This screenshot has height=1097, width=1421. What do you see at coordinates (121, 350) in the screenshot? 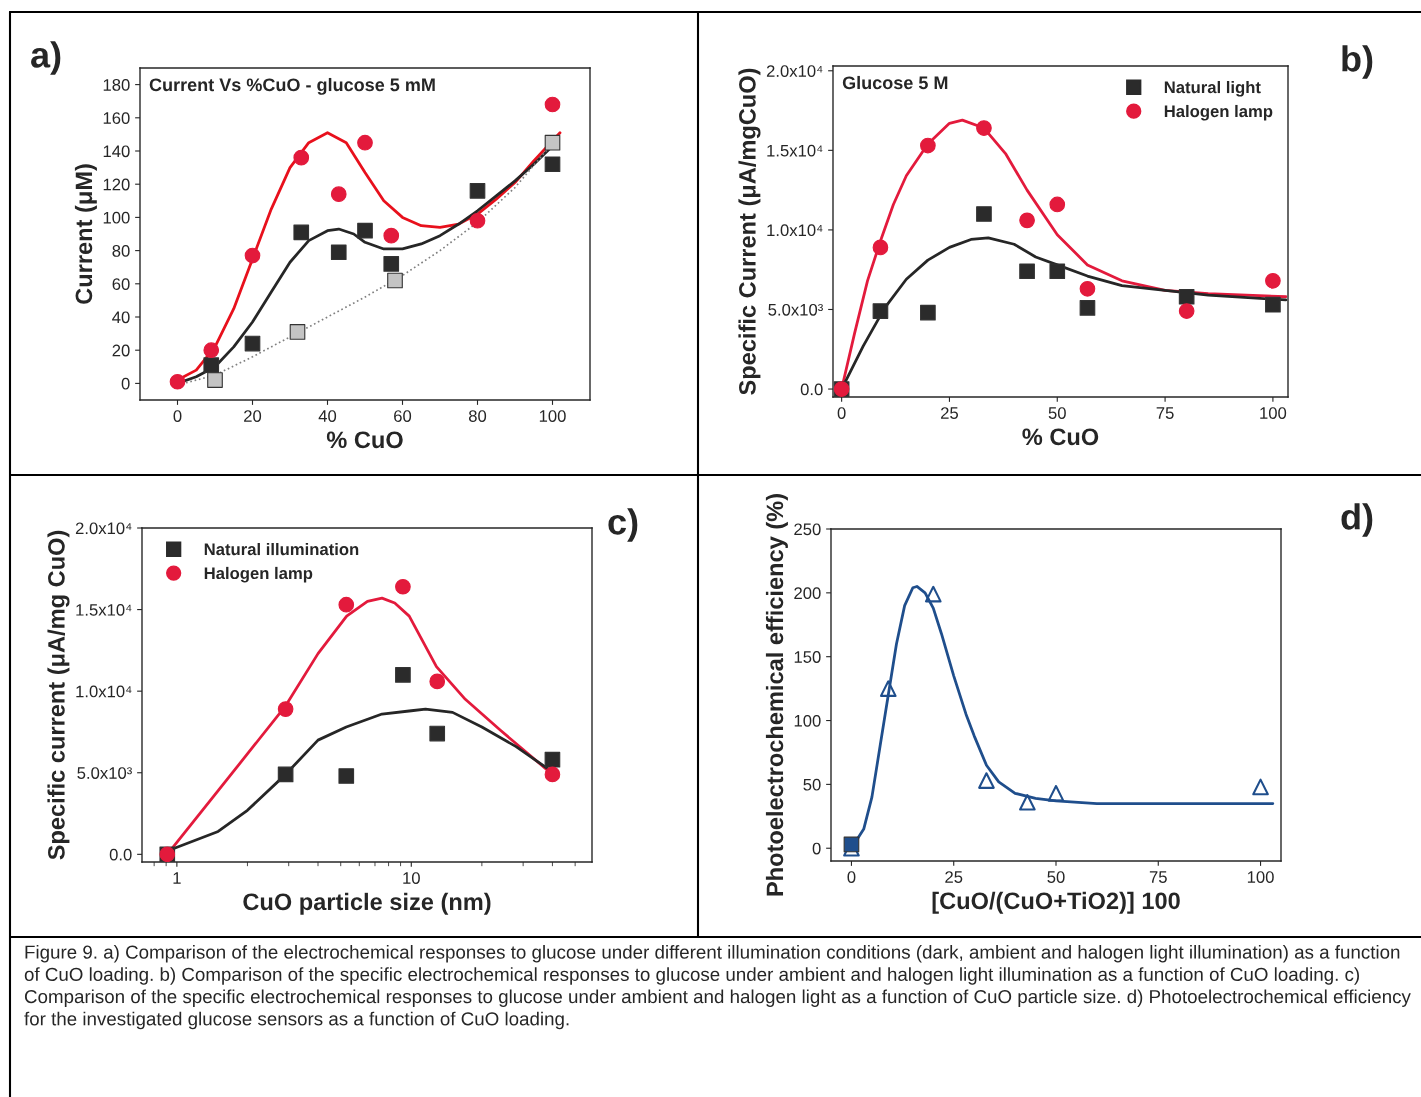
I see `y-tick-label: 20` at bounding box center [121, 350].